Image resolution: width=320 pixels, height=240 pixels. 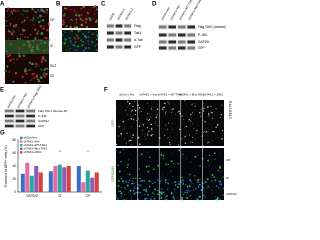 I want to click on condition-label: shTAK1 + Mut-TAK1, so click(x=192, y=95).